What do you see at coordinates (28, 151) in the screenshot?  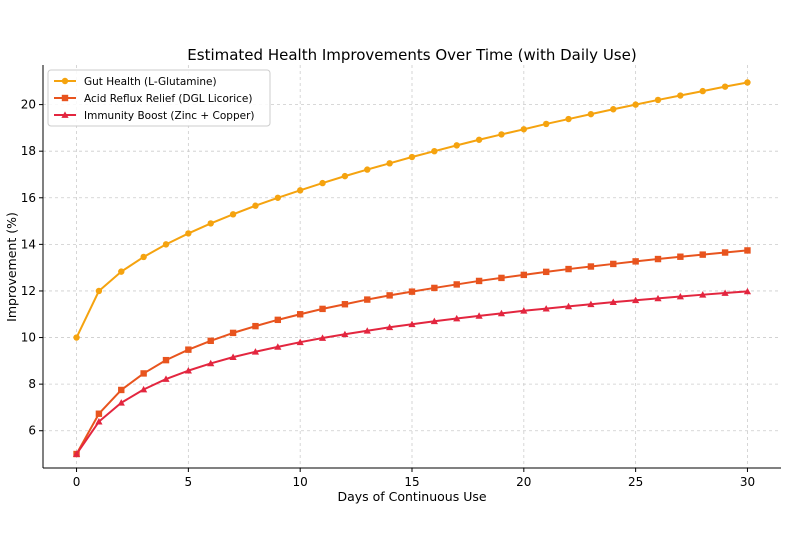 I see `y-tick-label: 18` at bounding box center [28, 151].